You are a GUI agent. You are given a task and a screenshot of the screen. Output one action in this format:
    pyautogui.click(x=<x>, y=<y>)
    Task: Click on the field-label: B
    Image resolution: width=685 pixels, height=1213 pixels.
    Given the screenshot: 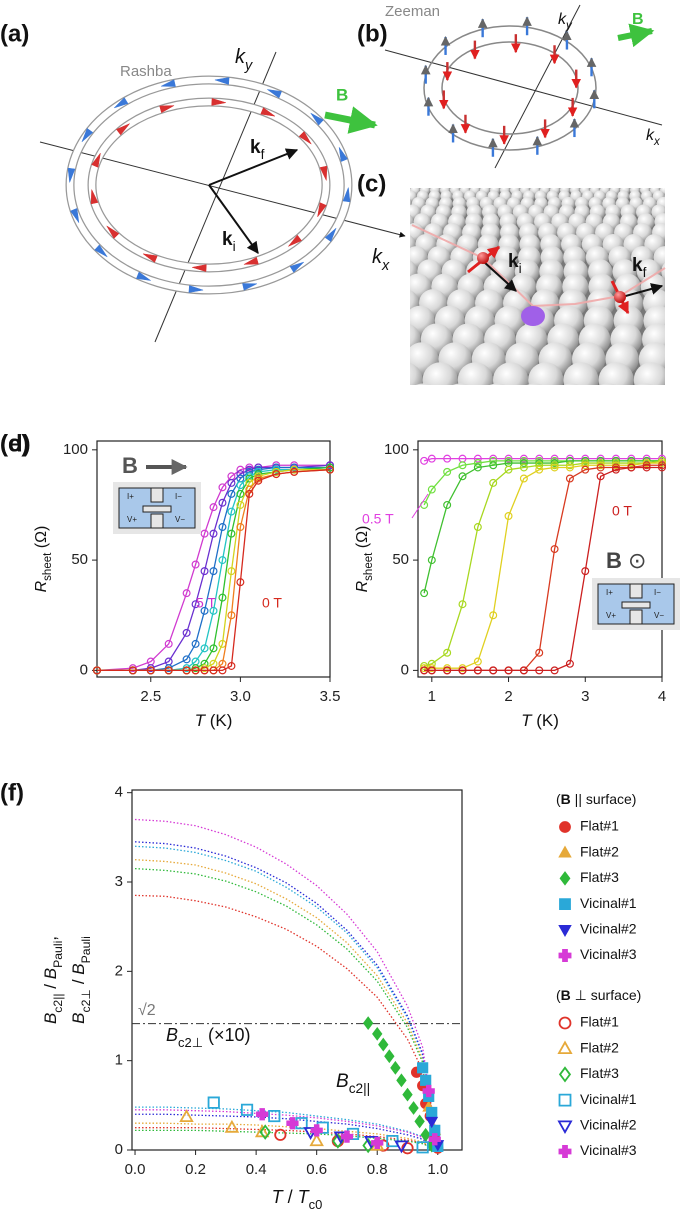 What is the action you would take?
    pyautogui.click(x=342, y=94)
    